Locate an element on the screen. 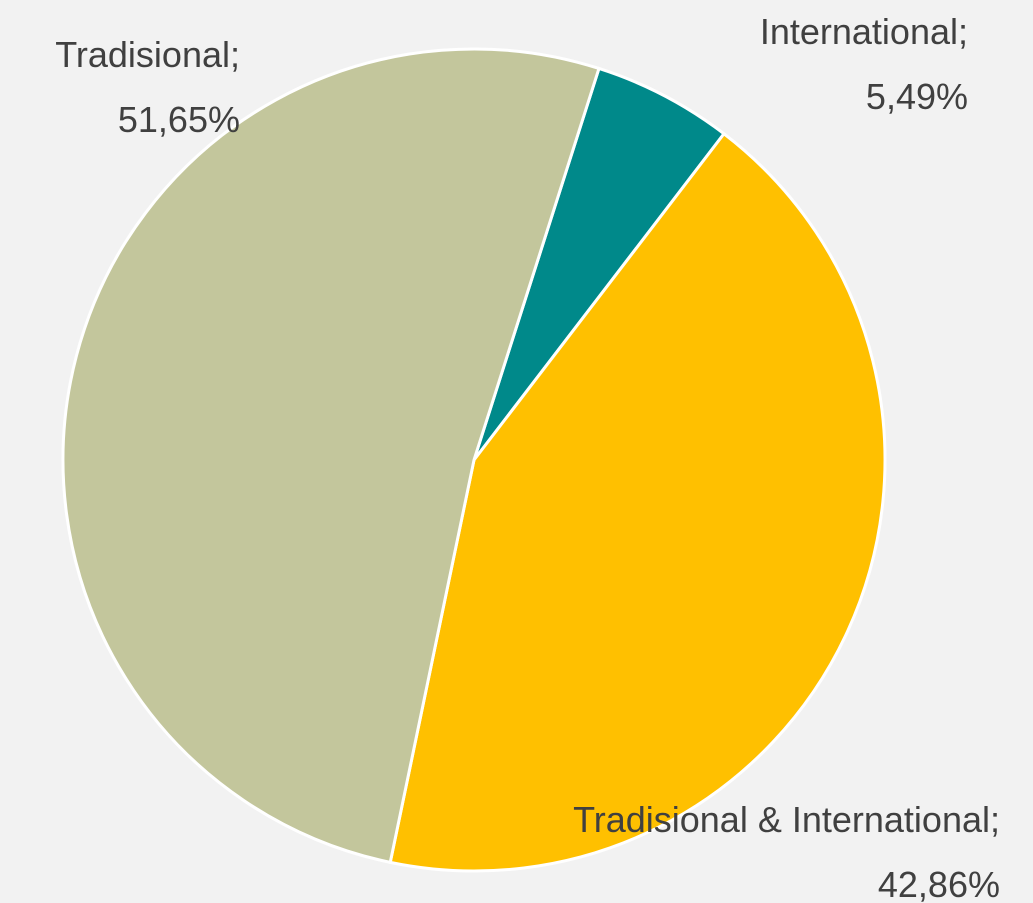 This screenshot has height=903, width=1033. slice-category: International is located at coordinates (859, 31).